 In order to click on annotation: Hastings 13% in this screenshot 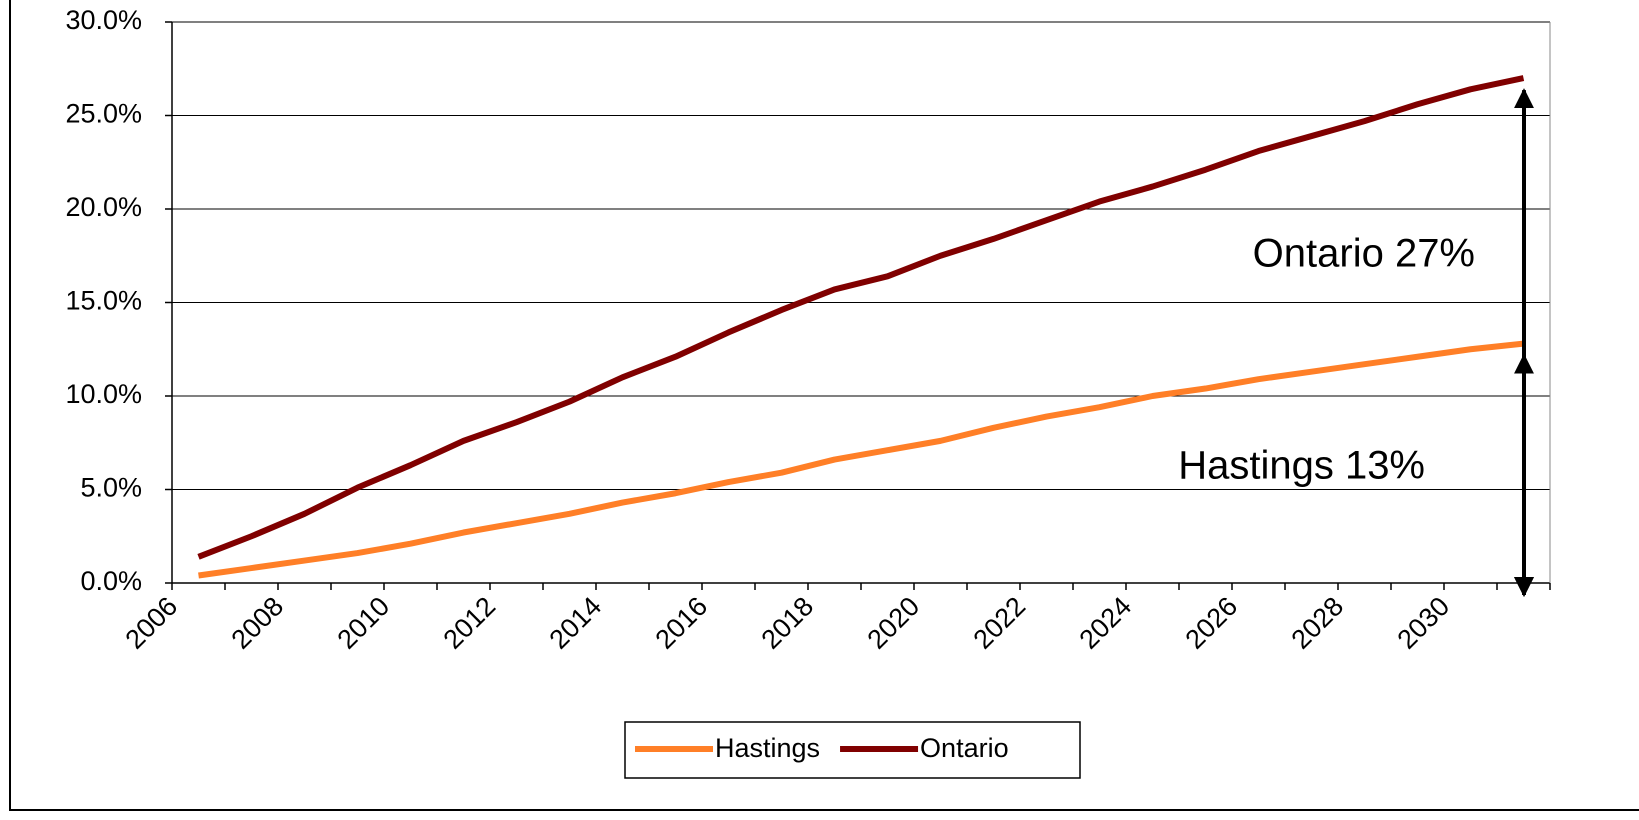, I will do `click(1301, 466)`.